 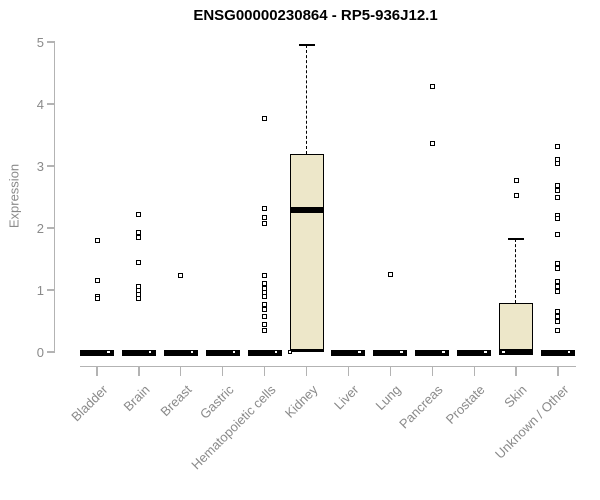 I want to click on median-line-Pancreas, so click(x=432, y=352).